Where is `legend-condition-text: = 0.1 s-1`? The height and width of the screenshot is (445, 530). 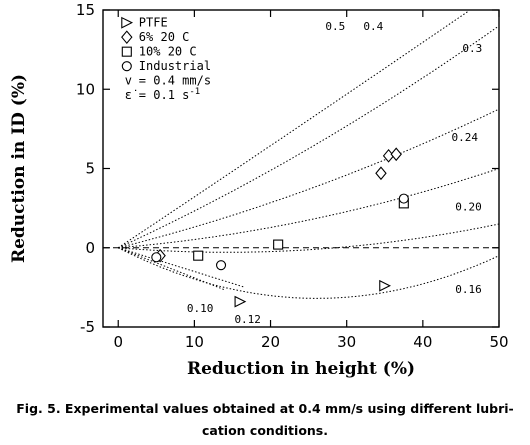
legend-condition-text: = 0.1 s-1 is located at coordinates (169, 94).